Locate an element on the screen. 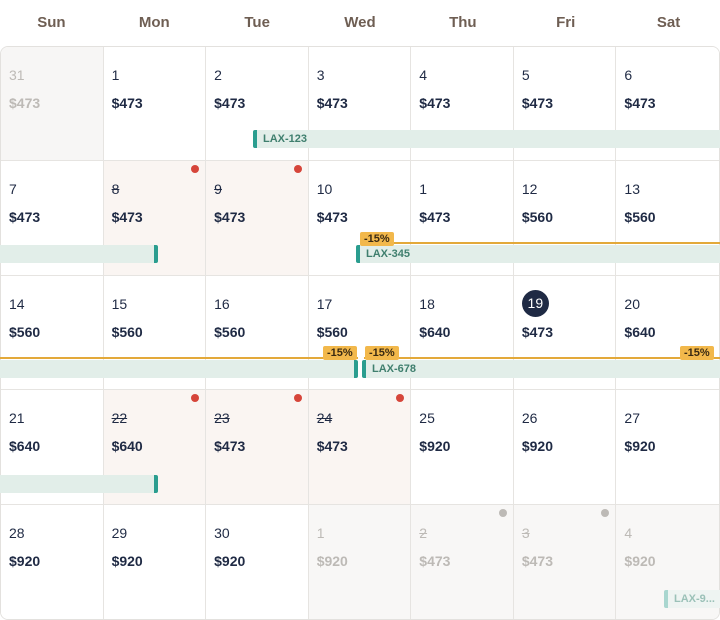  calendar-day-cell: 24 $473 is located at coordinates (360, 447).